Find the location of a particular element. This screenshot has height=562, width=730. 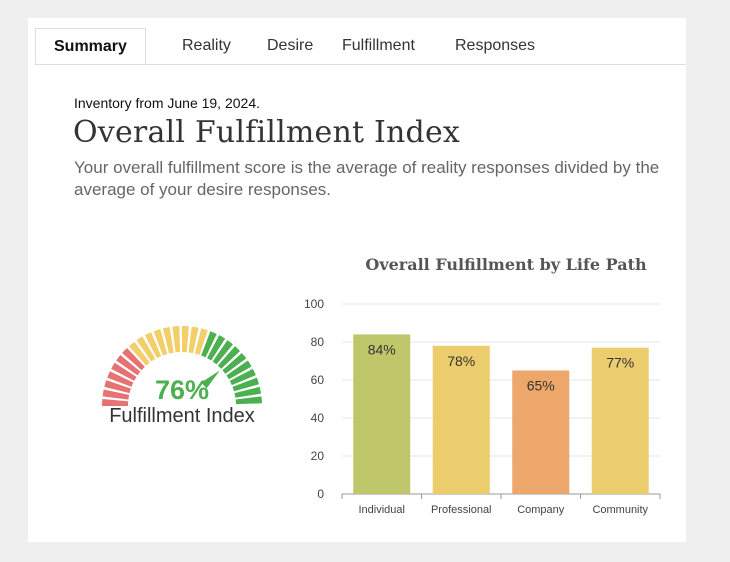

bar-value-label: 84% is located at coordinates (382, 349).